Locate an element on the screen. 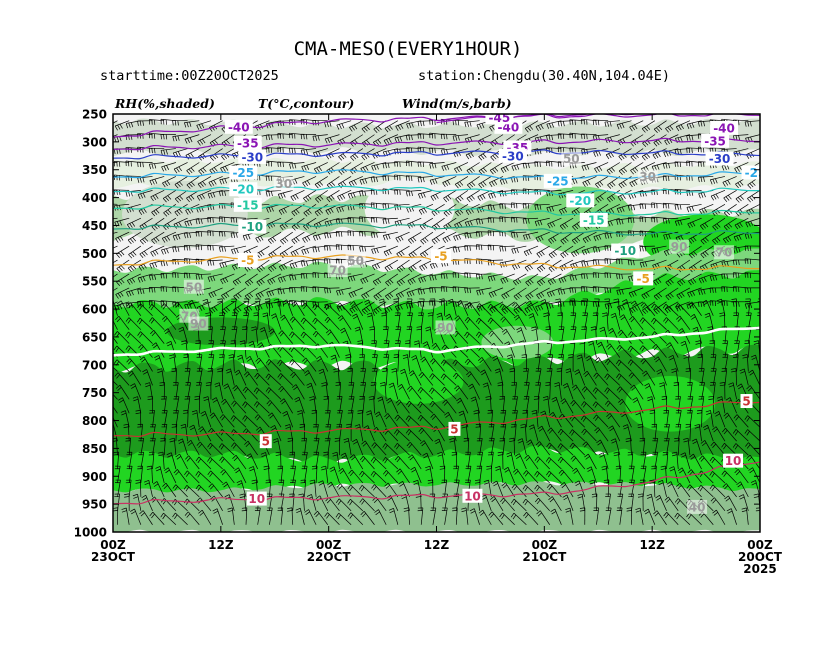 Image resolution: width=837 pixels, height=647 pixels. chart-title: CMA-MESO(EVERY1HOUR) is located at coordinates (408, 49).